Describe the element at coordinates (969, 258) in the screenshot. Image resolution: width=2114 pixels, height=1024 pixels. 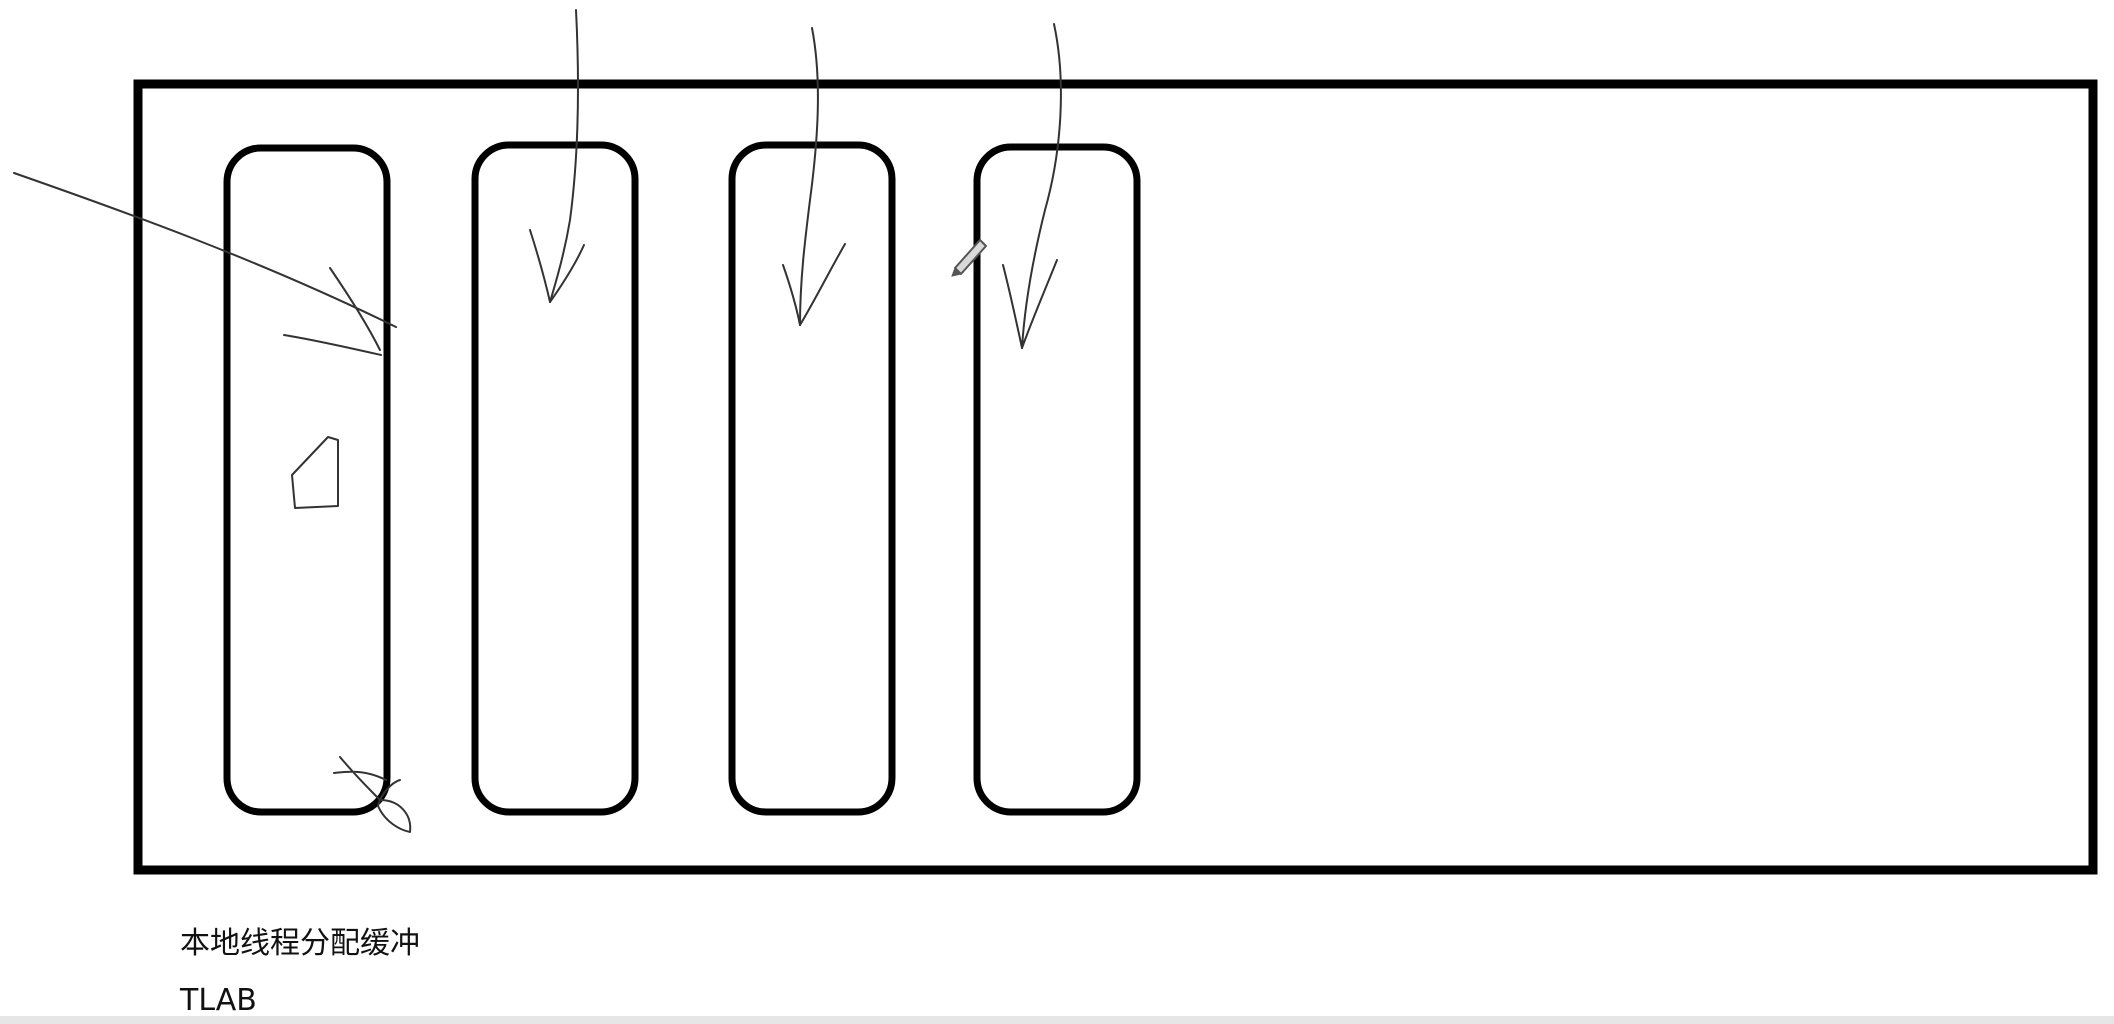
I see `pencil-cursor-icon` at that location.